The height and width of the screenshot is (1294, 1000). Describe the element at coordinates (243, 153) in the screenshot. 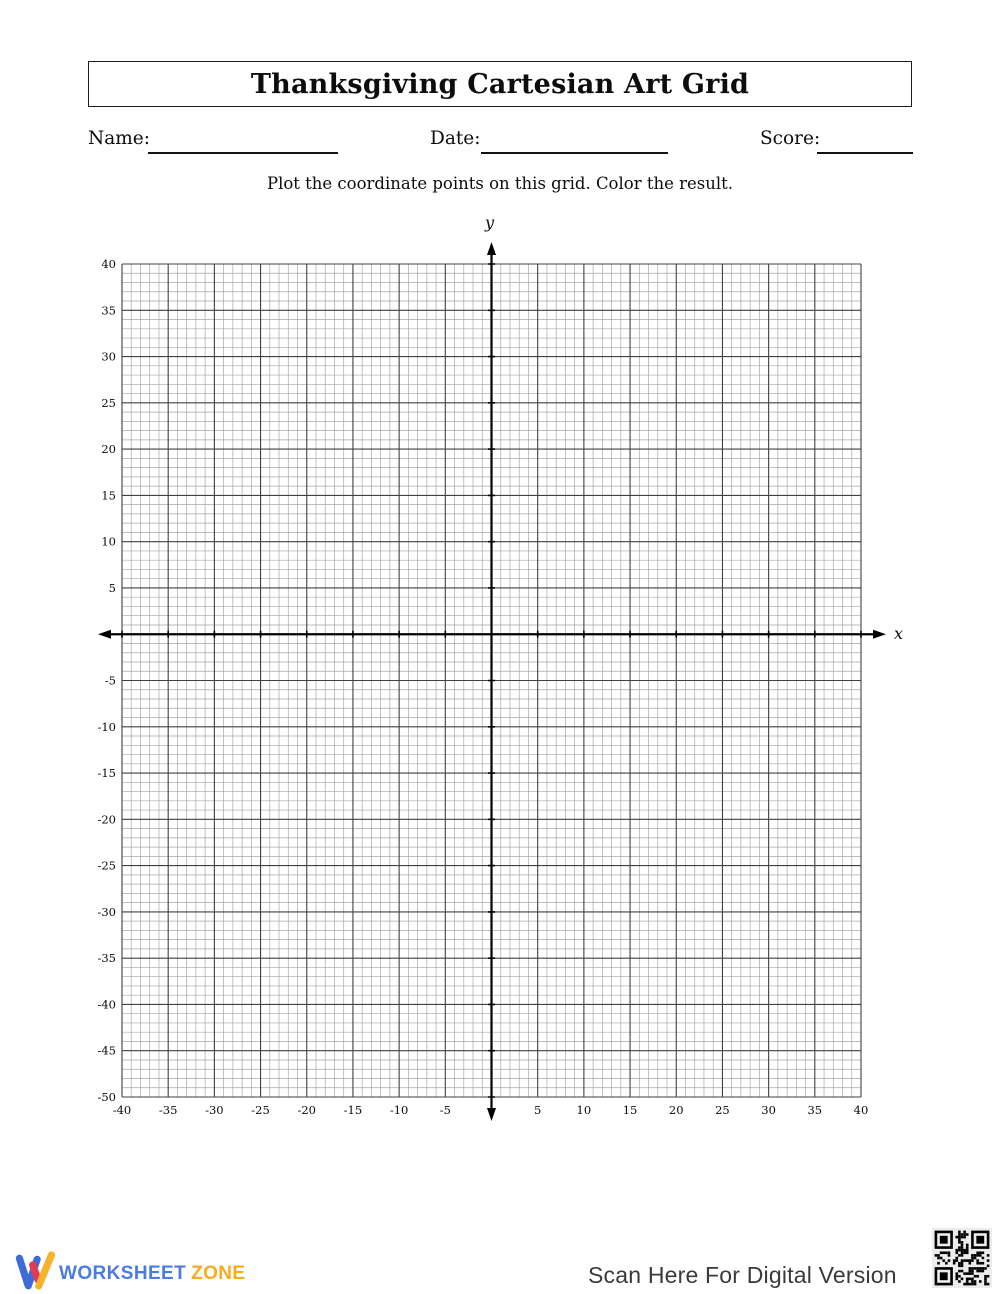

I see `name-input-line` at that location.